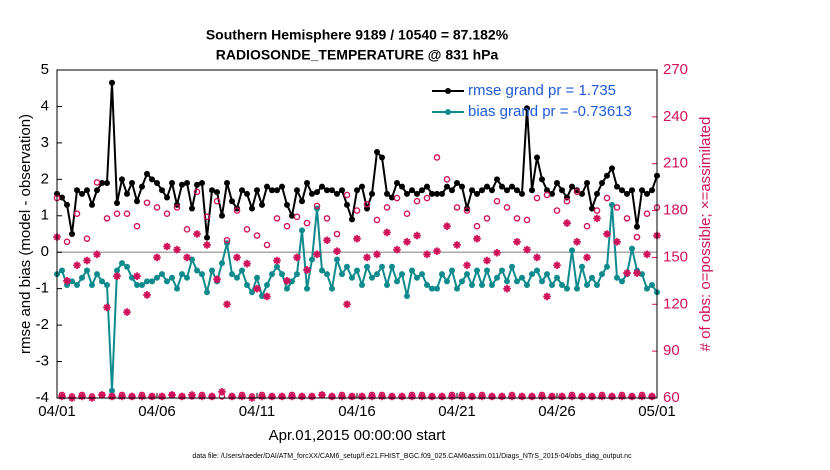  Describe the element at coordinates (42, 288) in the screenshot. I see `y-tick-label: -1` at that location.